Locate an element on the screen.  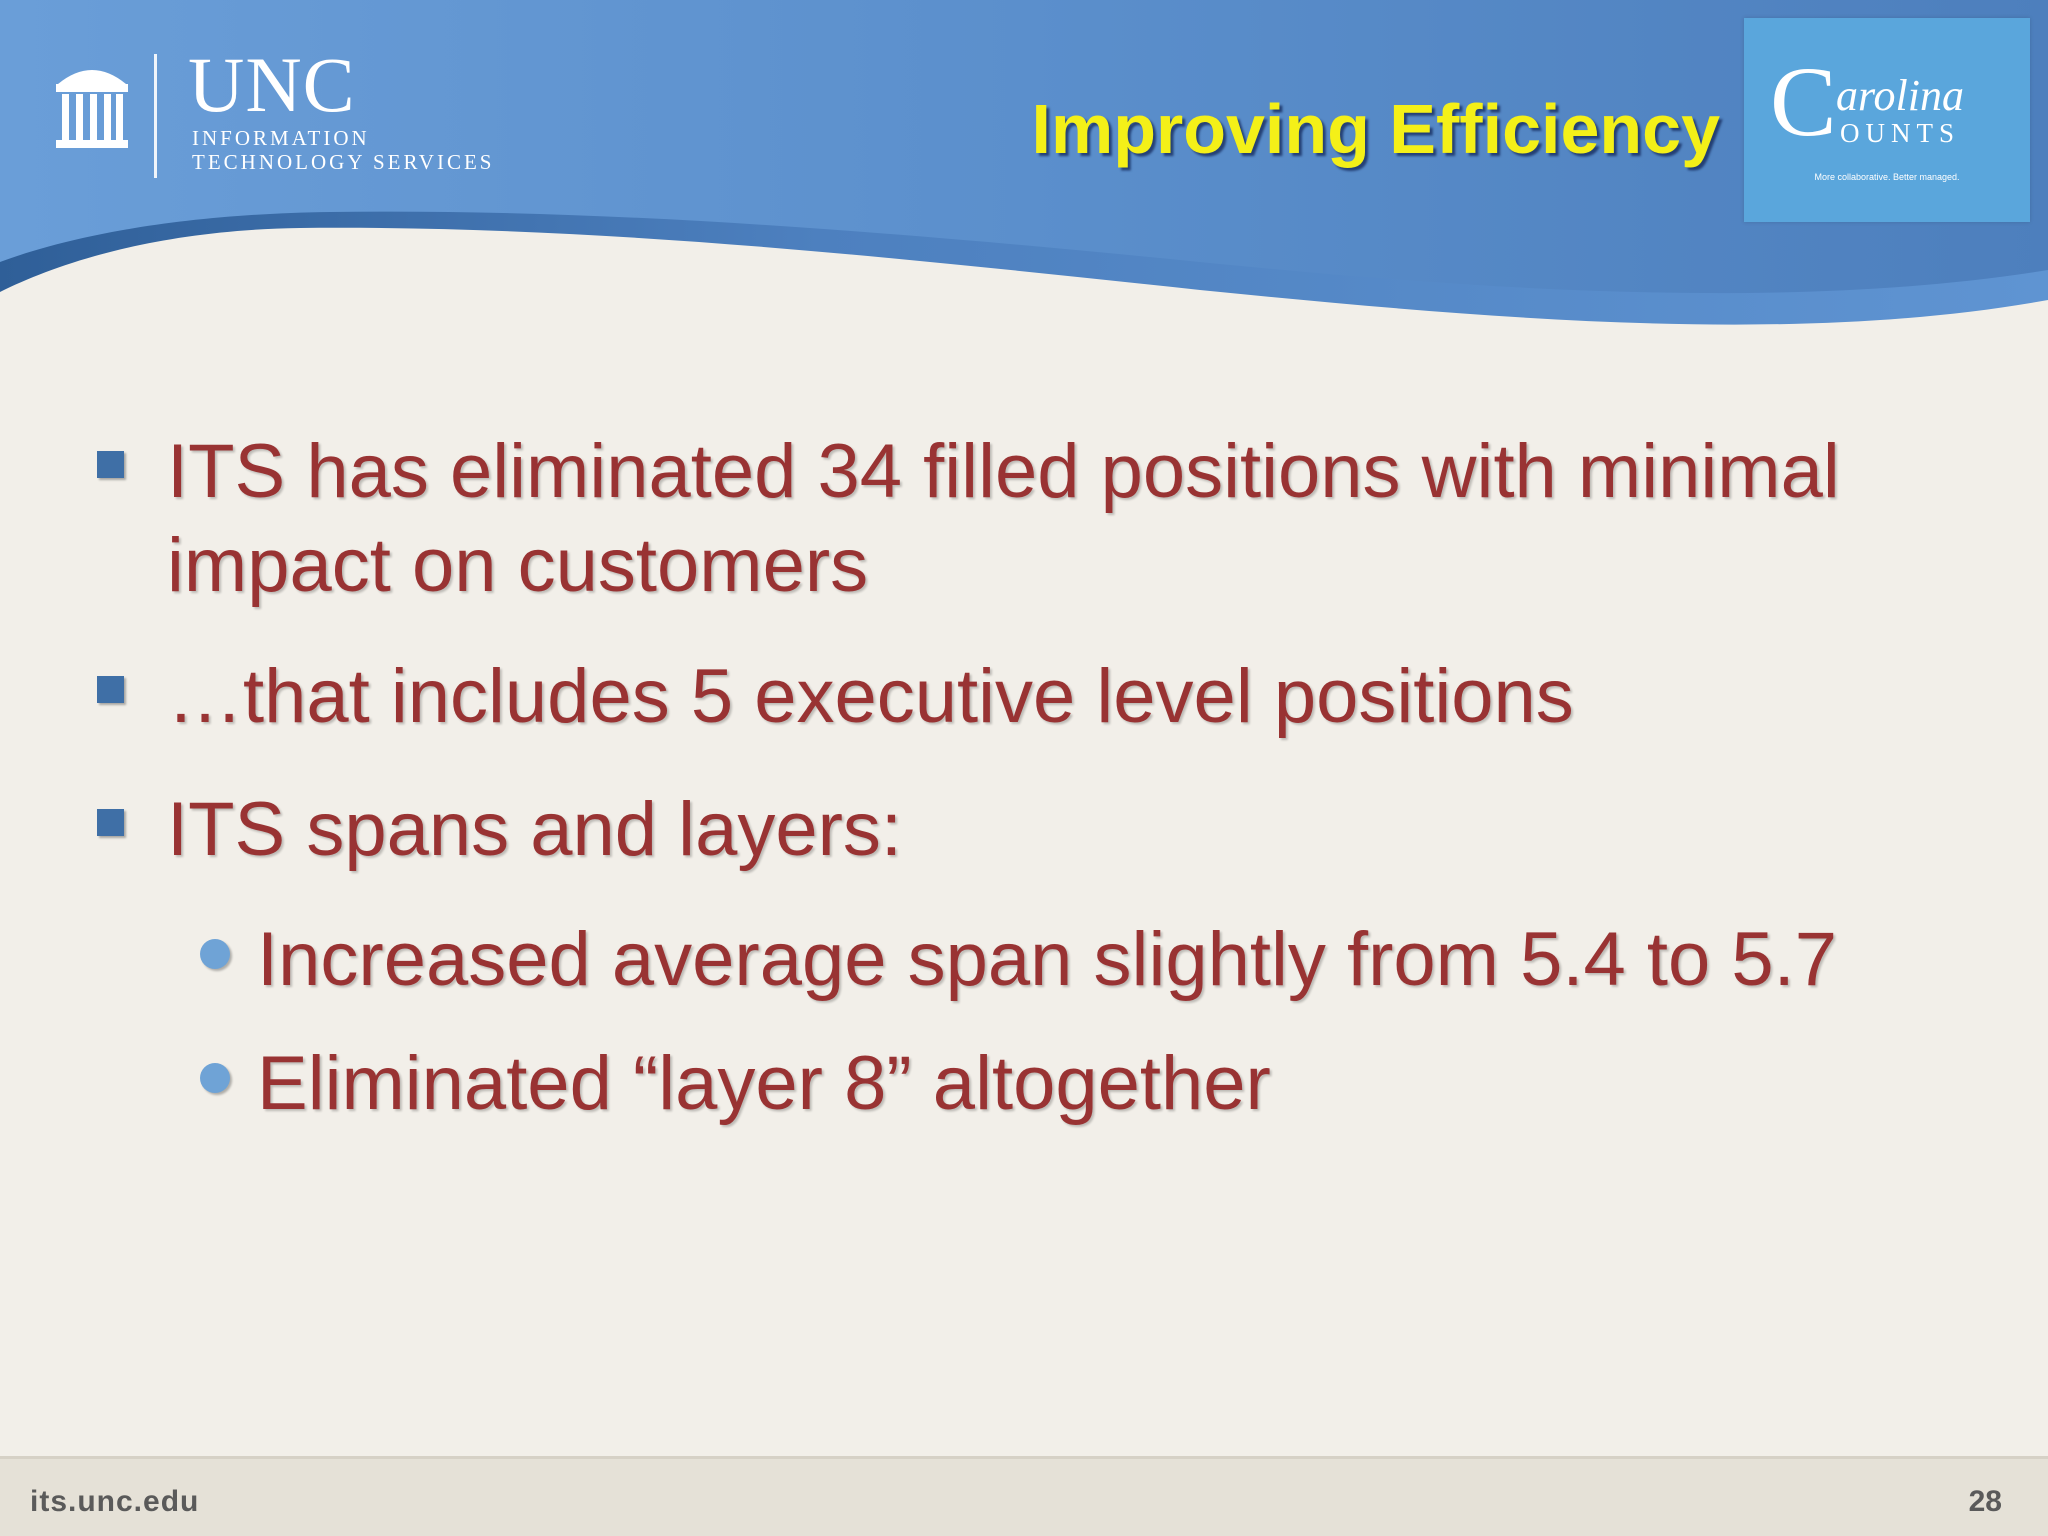
carolina-counts-word2: OUNTS is located at coordinates (1900, 133).